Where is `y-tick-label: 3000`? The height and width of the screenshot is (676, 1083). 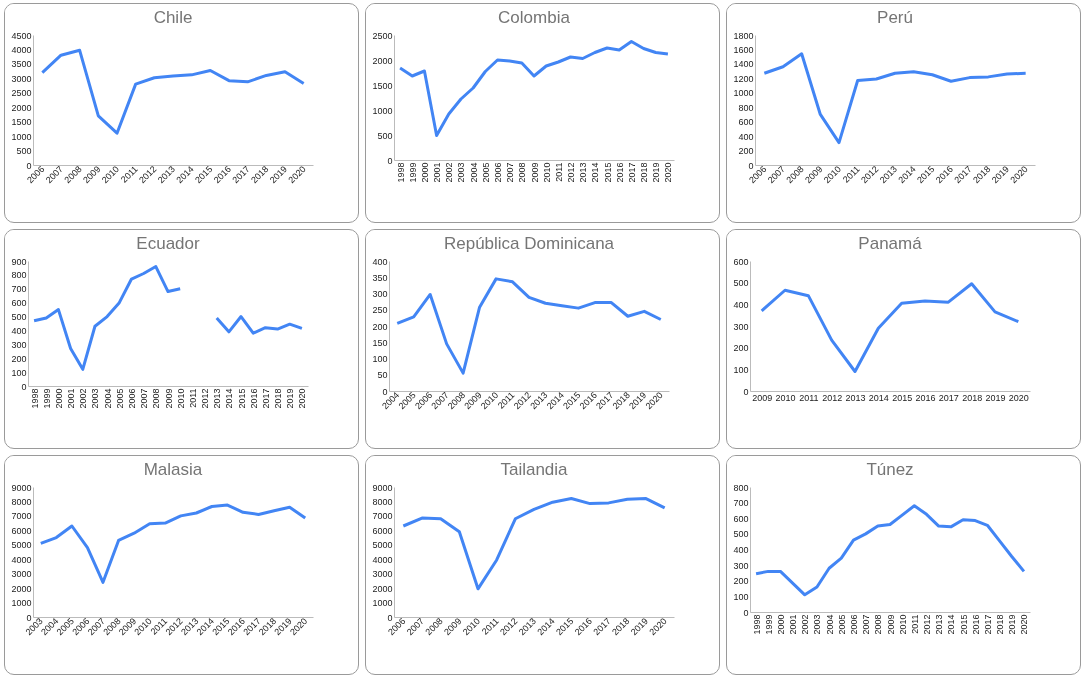 y-tick-label: 3000 is located at coordinates (21, 574).